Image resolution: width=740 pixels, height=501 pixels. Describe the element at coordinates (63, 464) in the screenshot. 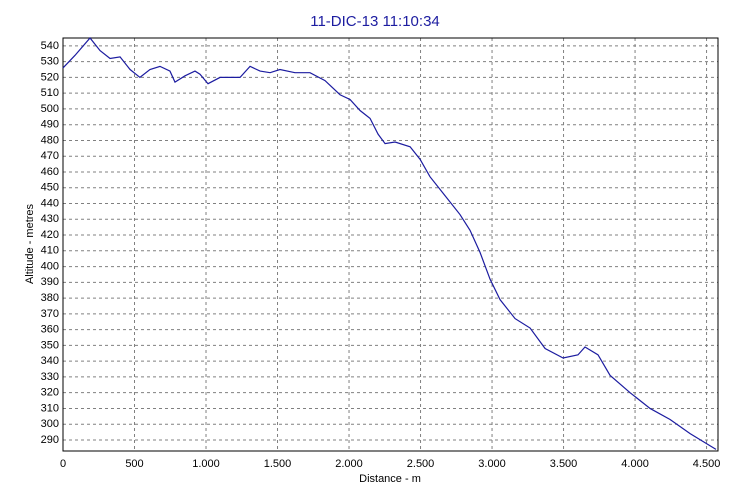

I see `x-tick-label: 0` at that location.